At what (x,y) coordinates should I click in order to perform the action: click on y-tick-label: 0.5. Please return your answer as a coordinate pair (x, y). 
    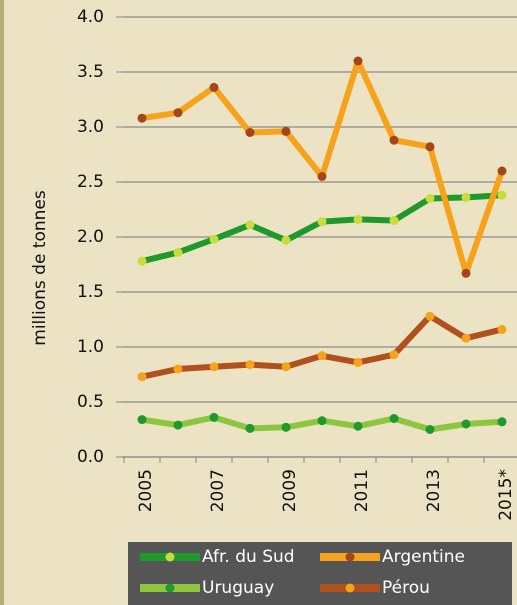
    Looking at the image, I should click on (90, 402).